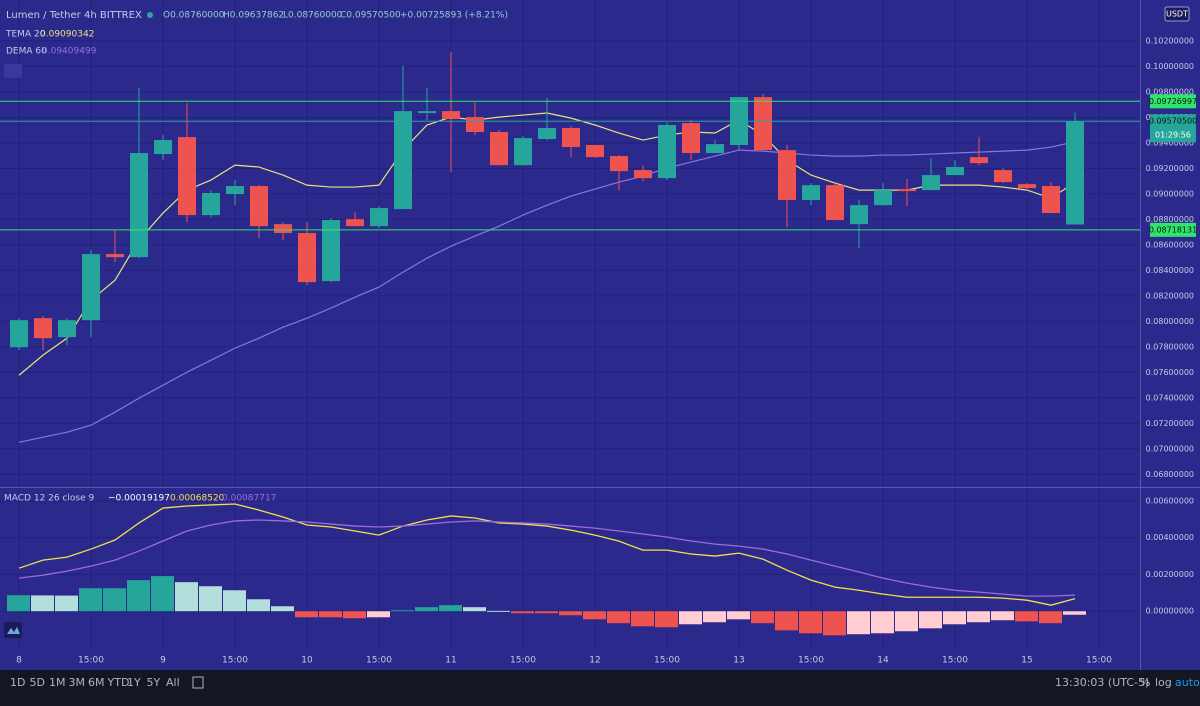 Image resolution: width=1200 pixels, height=706 pixels. What do you see at coordinates (370, 16) in the screenshot?
I see `ohlc-close: C0.09570500` at bounding box center [370, 16].